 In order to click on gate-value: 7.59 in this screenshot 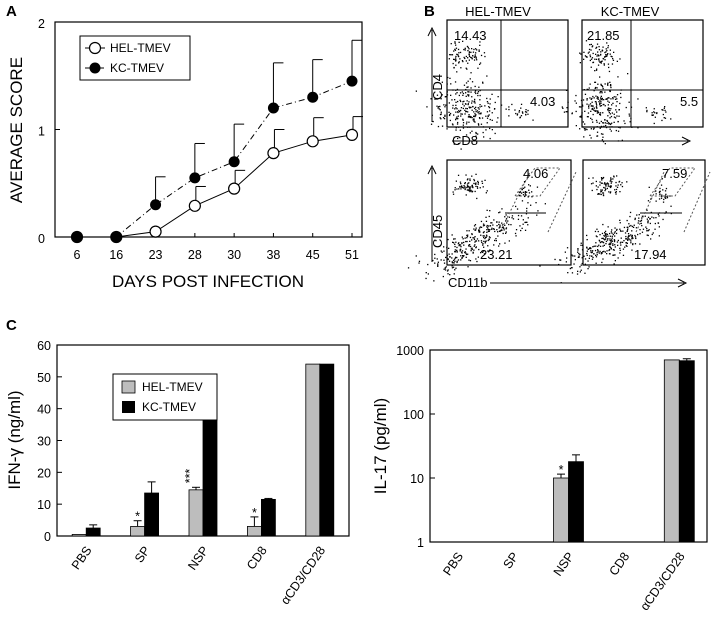, I will do `click(674, 173)`.